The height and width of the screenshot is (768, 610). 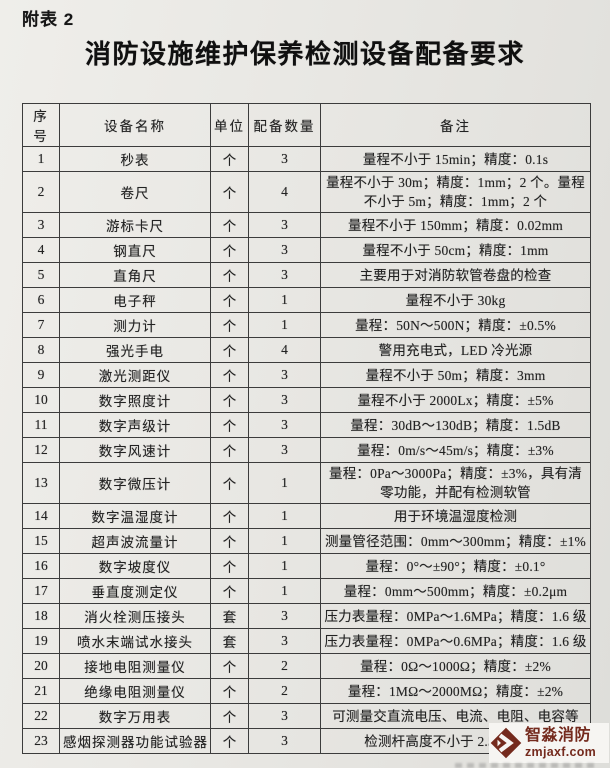 I want to click on cell-remark: 量程：0°～±90°；精度：±0.1°, so click(x=455, y=566).